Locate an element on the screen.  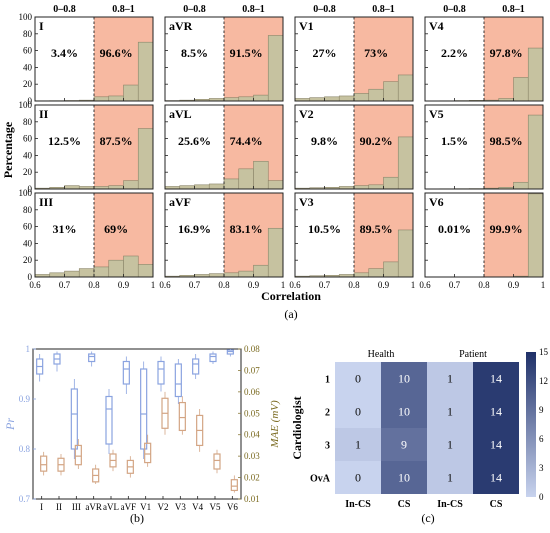
low-percentage: 31% is located at coordinates (65, 229).